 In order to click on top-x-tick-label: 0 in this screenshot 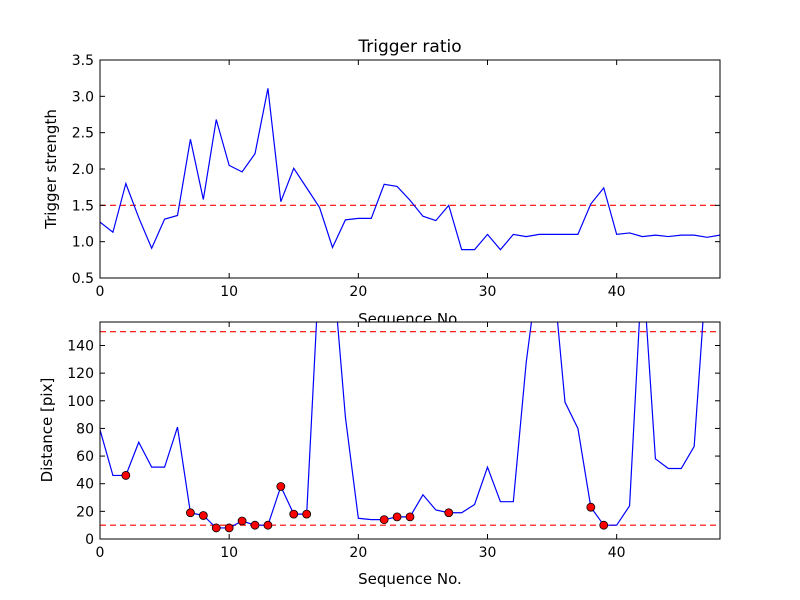, I will do `click(100, 292)`.